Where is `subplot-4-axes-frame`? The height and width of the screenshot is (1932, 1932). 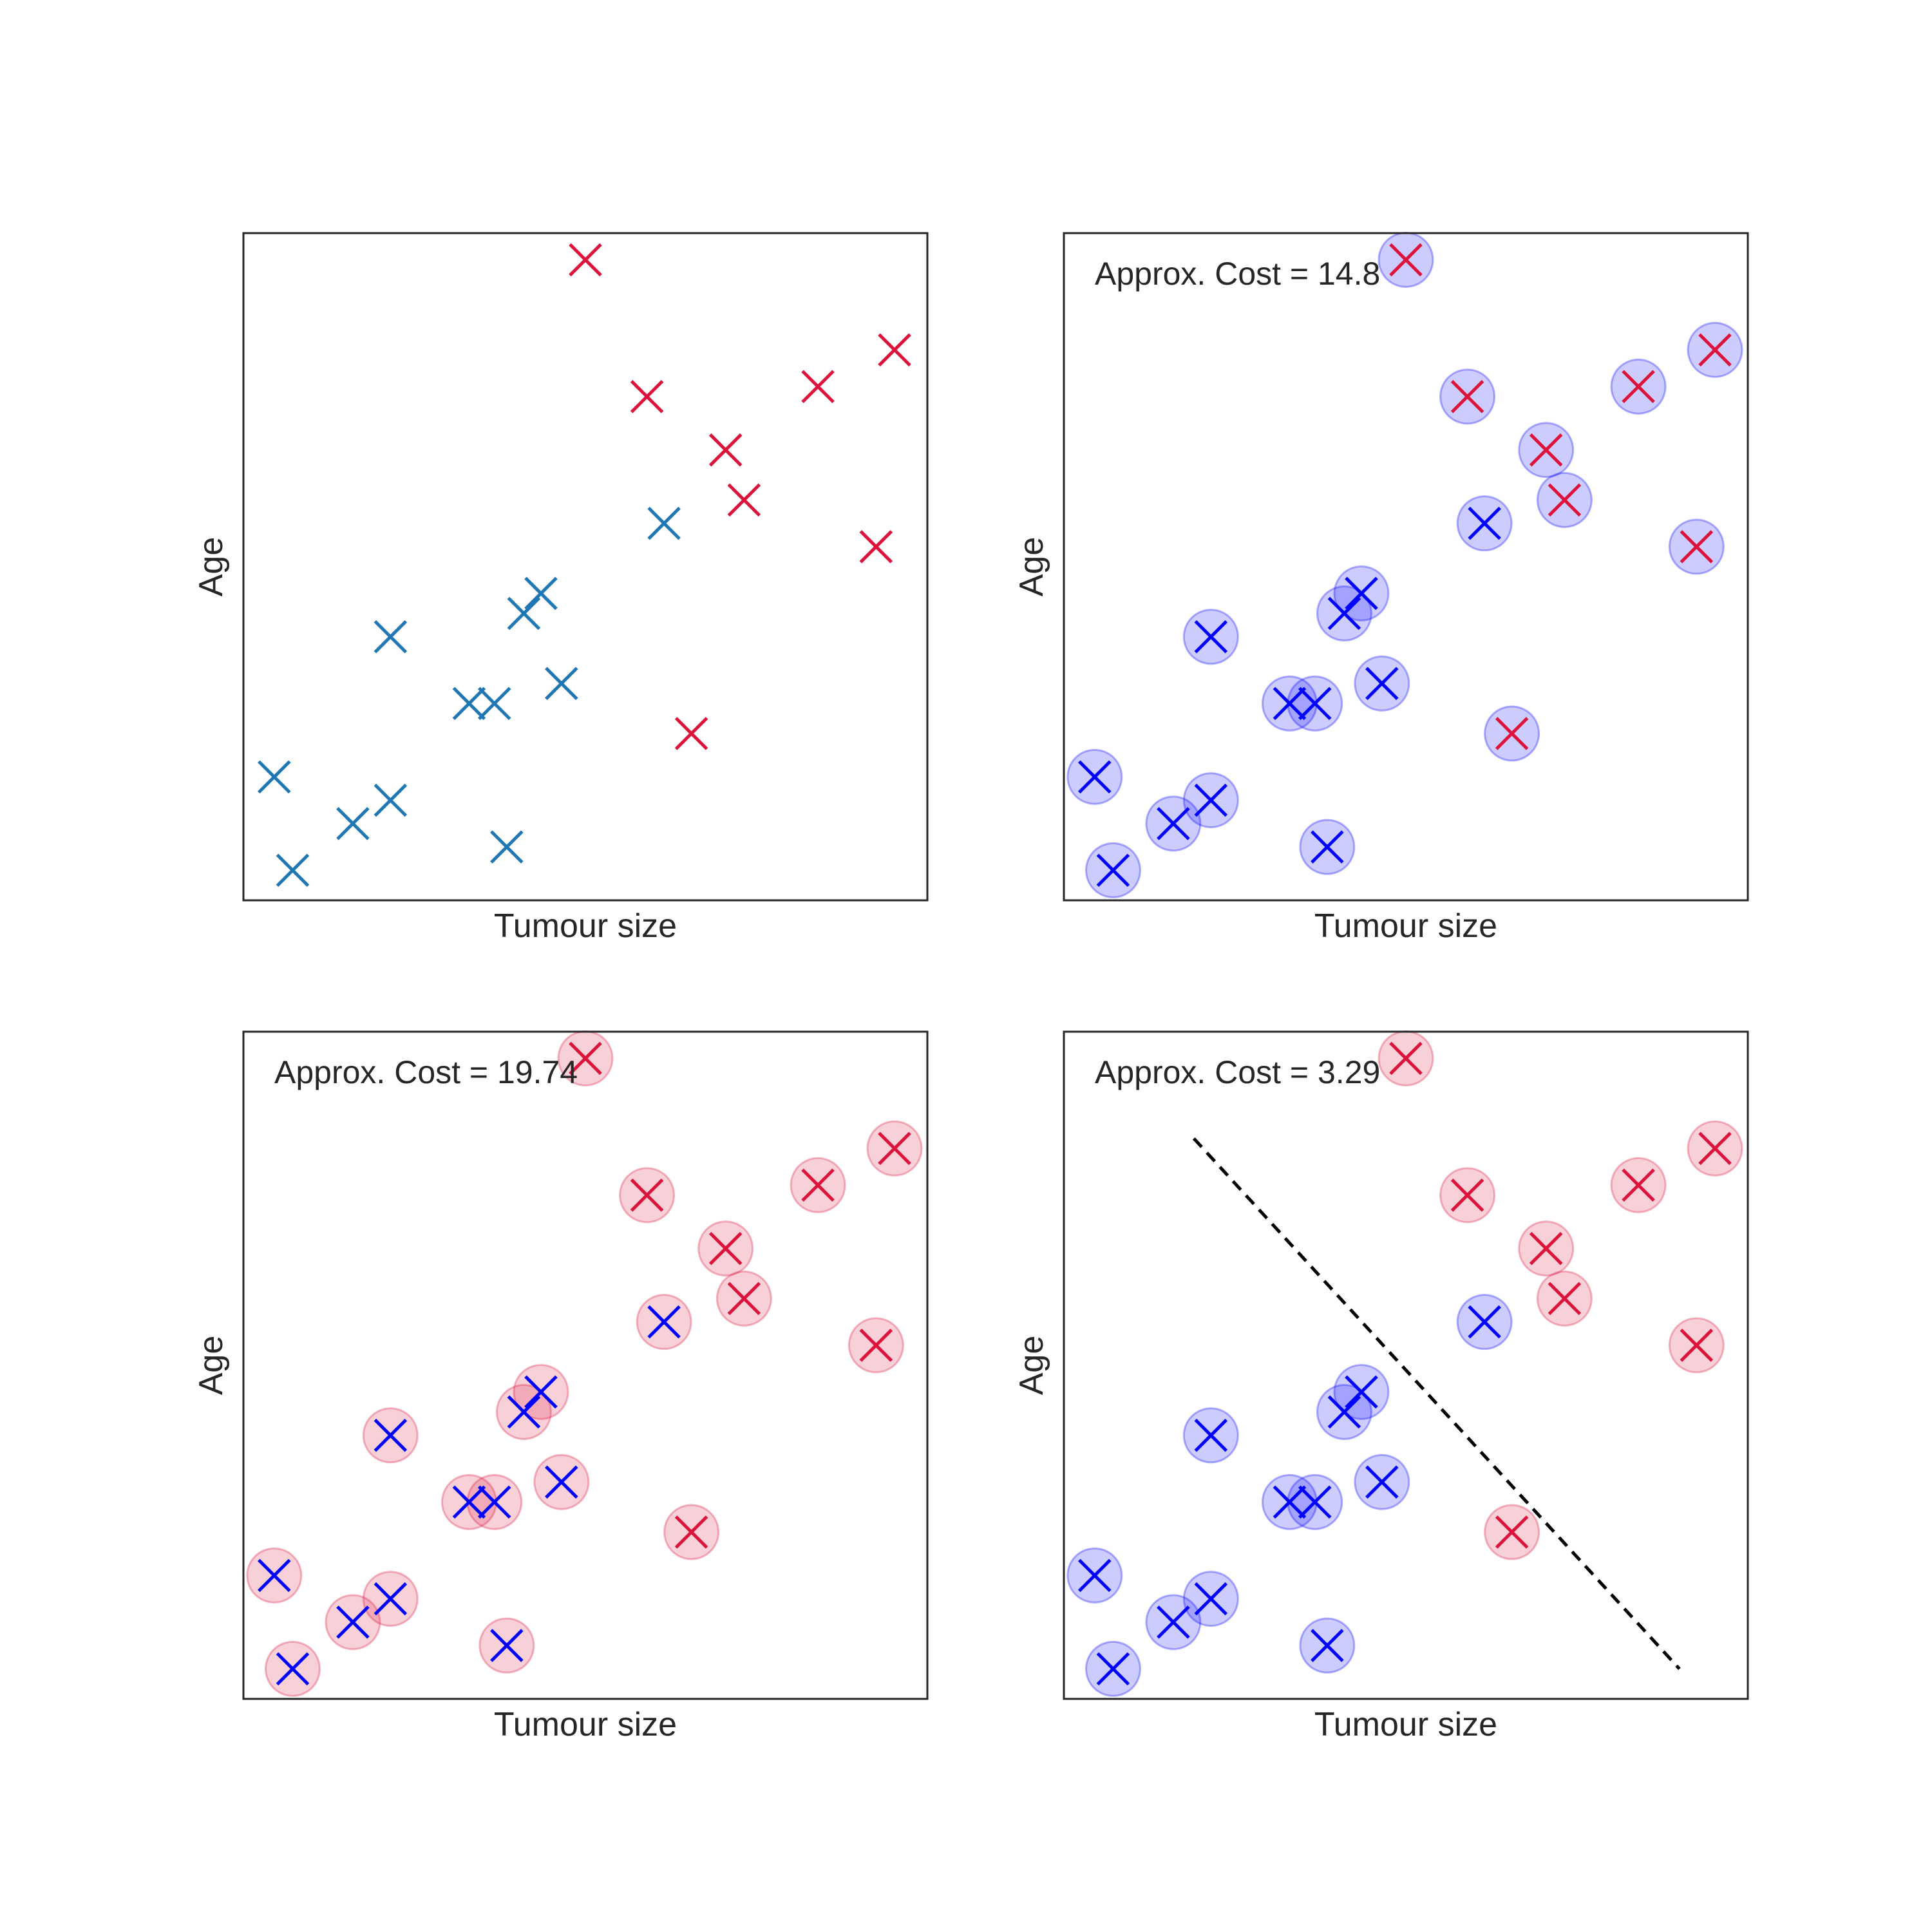
subplot-4-axes-frame is located at coordinates (1406, 1365).